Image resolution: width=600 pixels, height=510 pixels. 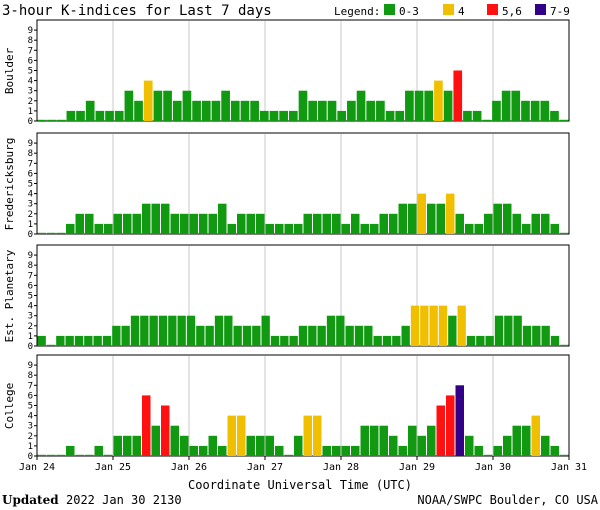 I want to click on y-tick-label: 2, so click(x=30, y=437).